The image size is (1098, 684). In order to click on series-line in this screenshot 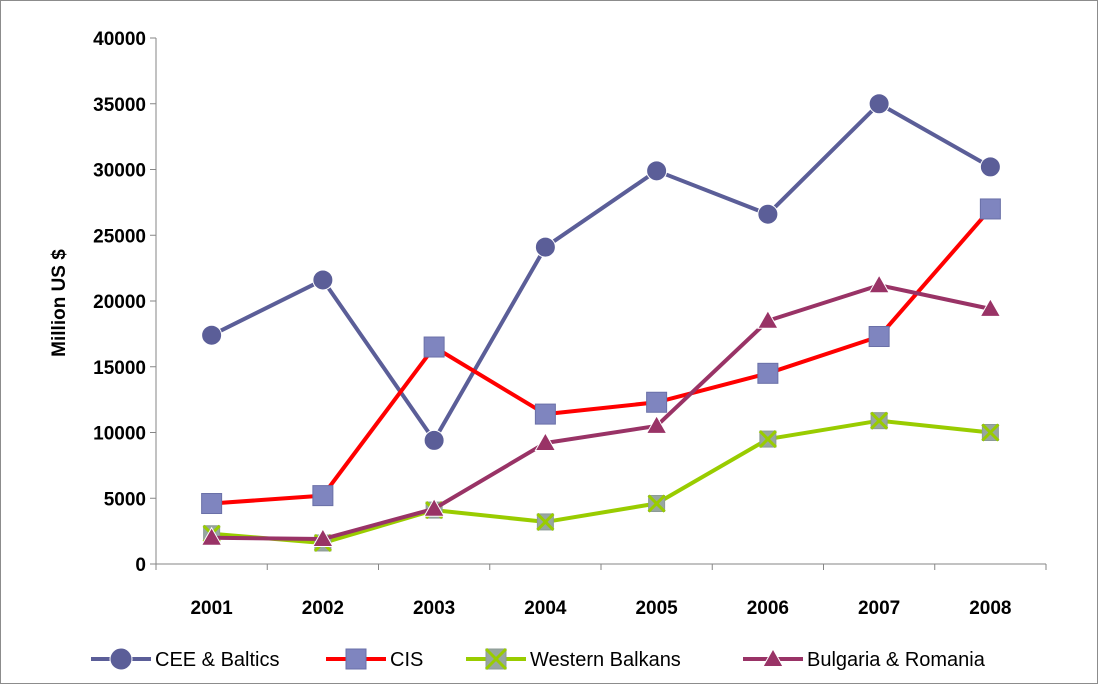, I will do `click(601, 482)`.